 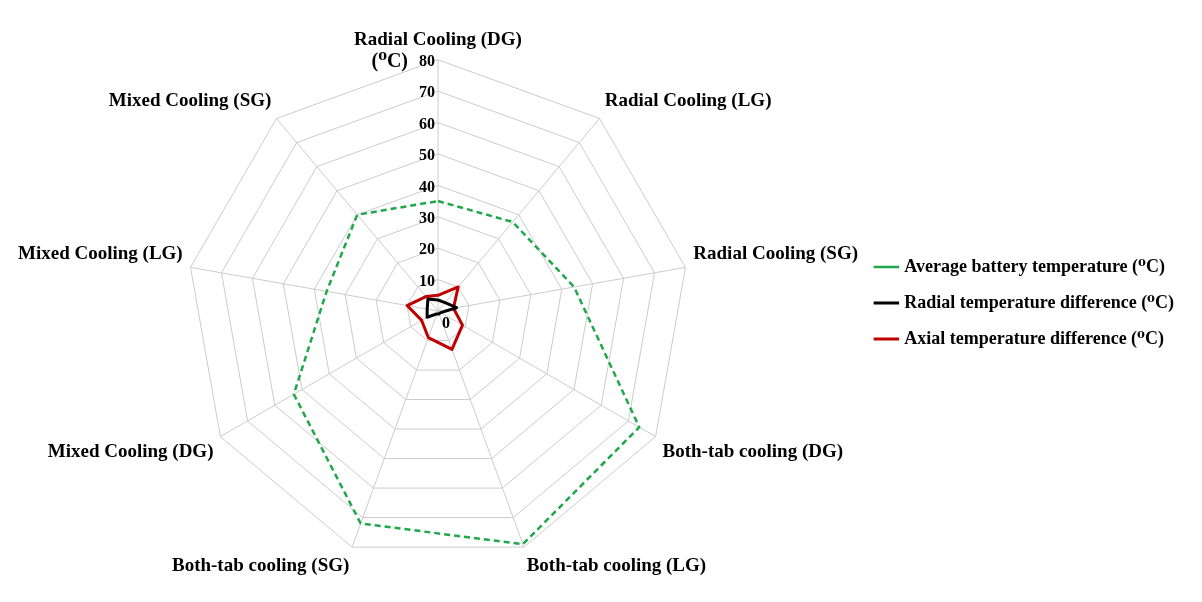 What do you see at coordinates (389, 60) in the screenshot?
I see `text: (⁰C)` at bounding box center [389, 60].